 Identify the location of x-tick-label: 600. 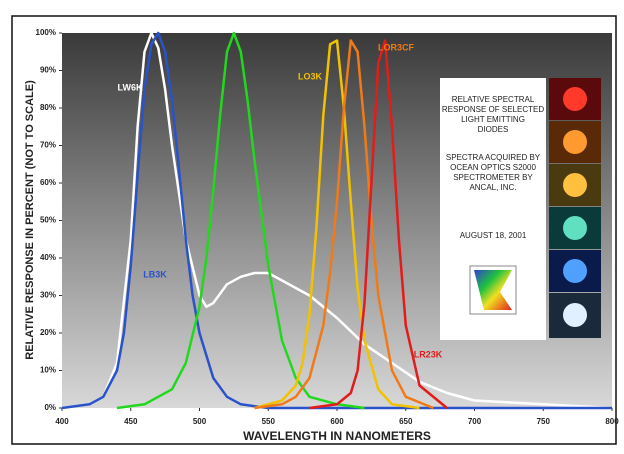
(337, 421).